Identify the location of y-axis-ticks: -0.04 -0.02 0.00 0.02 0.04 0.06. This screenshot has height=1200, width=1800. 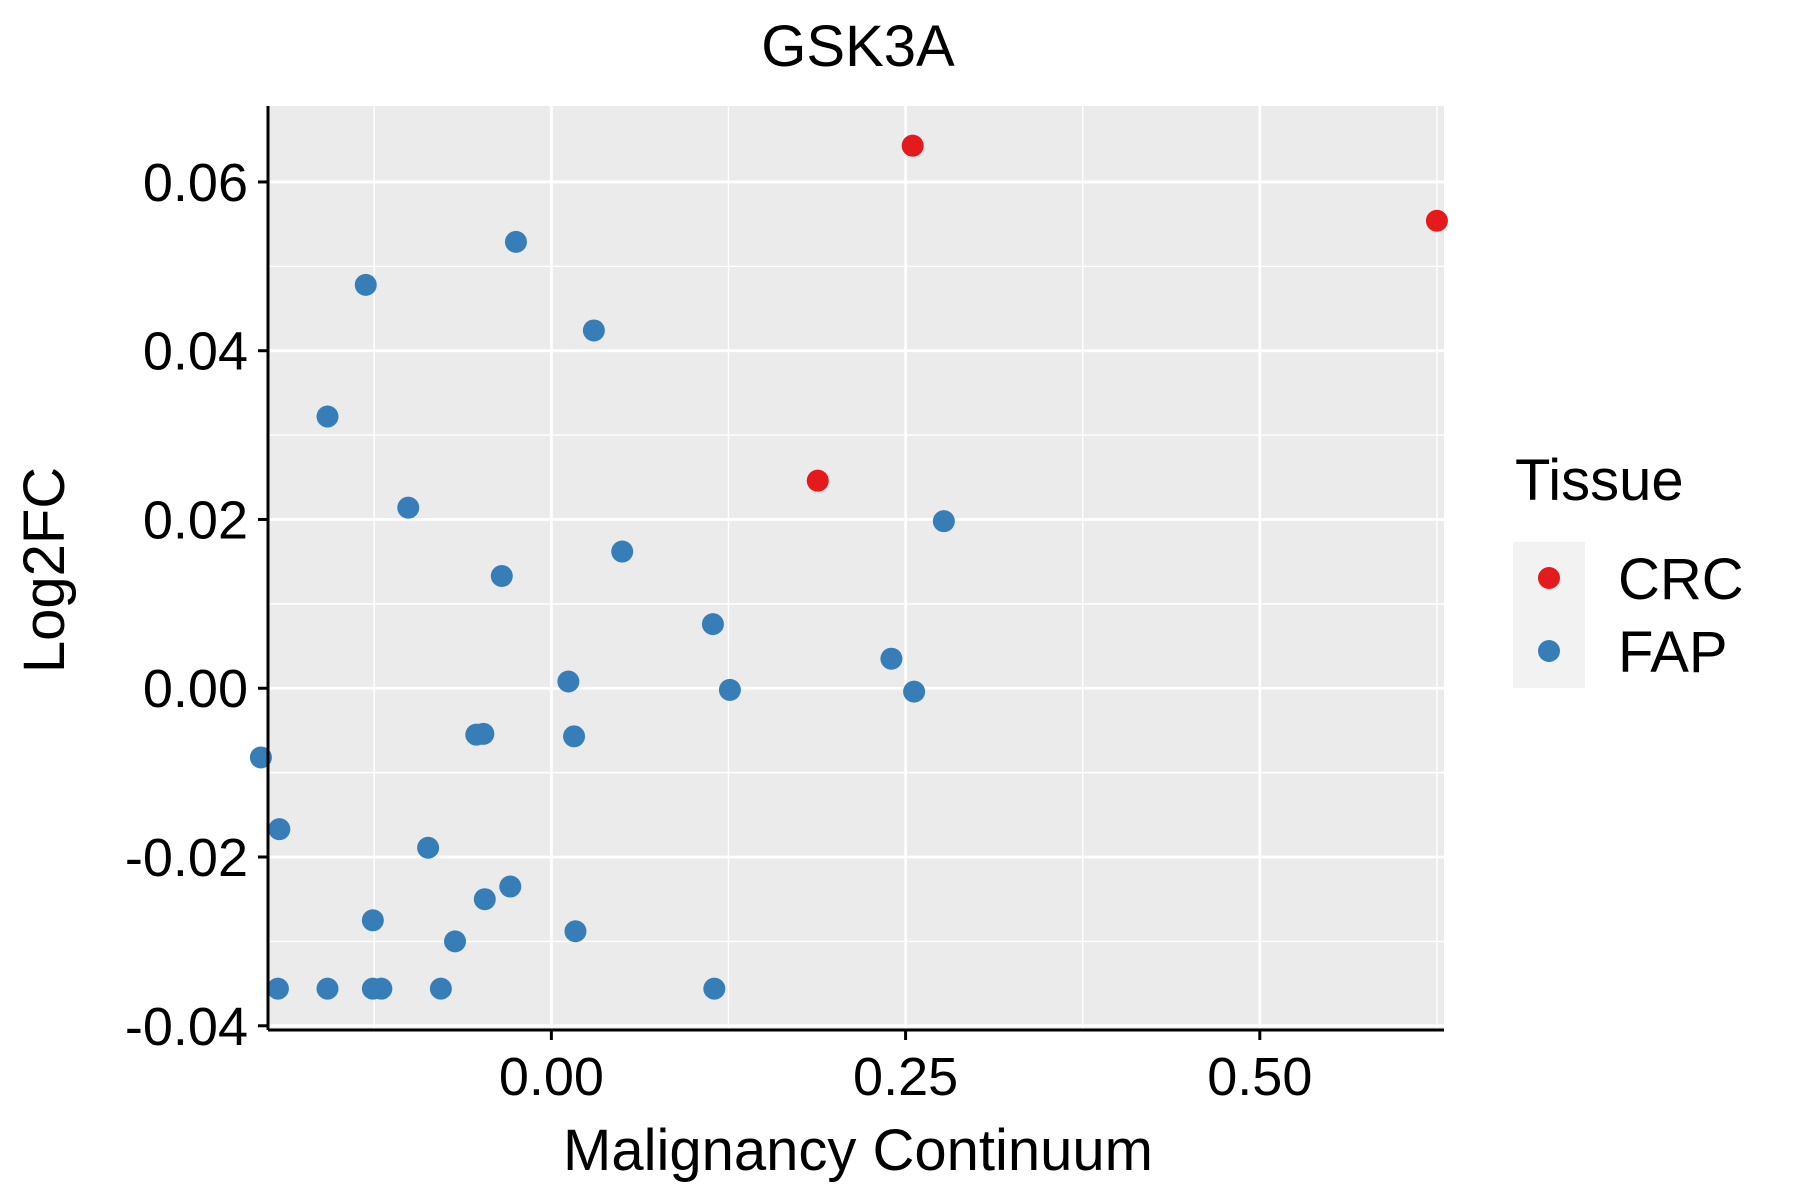
(196, 605).